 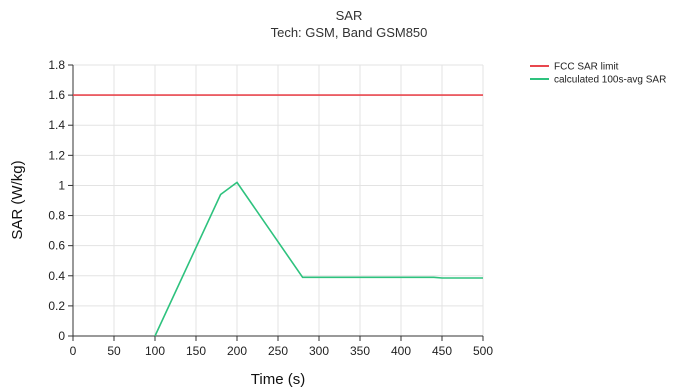 What do you see at coordinates (56, 125) in the screenshot?
I see `y-tick-label: 1.4` at bounding box center [56, 125].